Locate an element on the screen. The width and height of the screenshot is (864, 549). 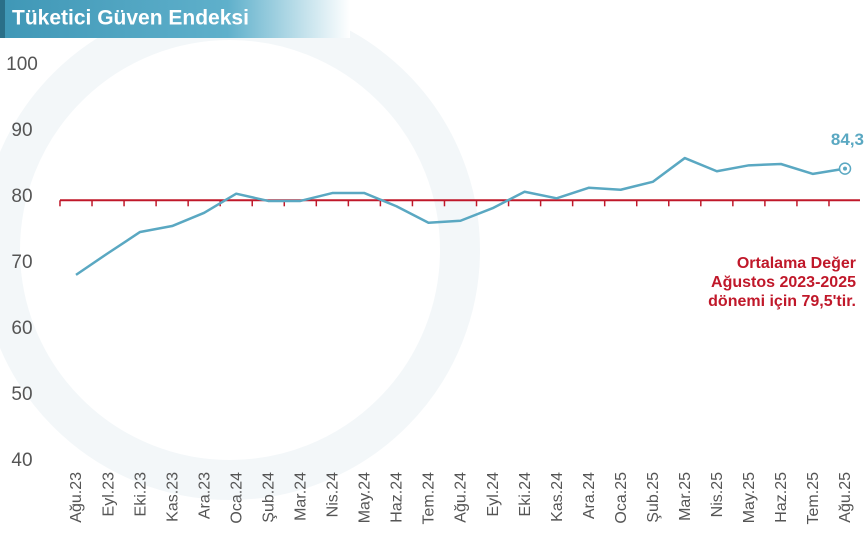
y-tick-label: 40 is located at coordinates (21, 460).